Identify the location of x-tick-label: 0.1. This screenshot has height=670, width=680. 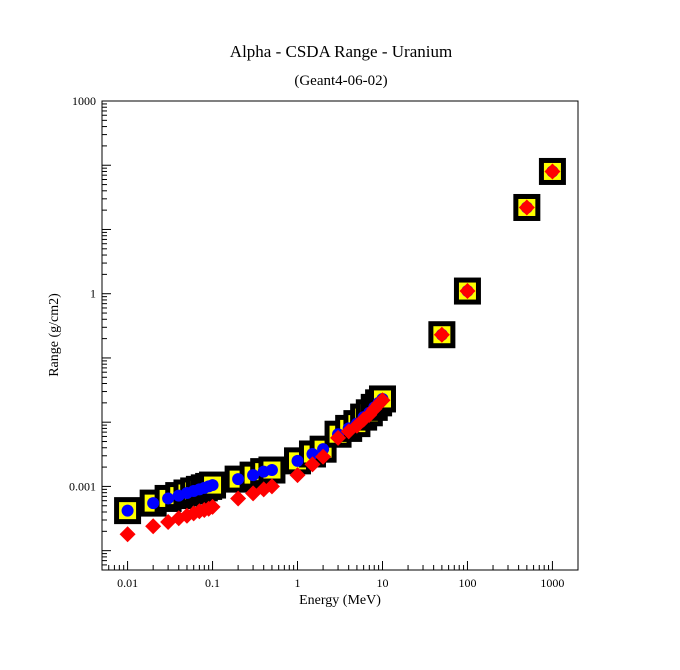
(212, 583).